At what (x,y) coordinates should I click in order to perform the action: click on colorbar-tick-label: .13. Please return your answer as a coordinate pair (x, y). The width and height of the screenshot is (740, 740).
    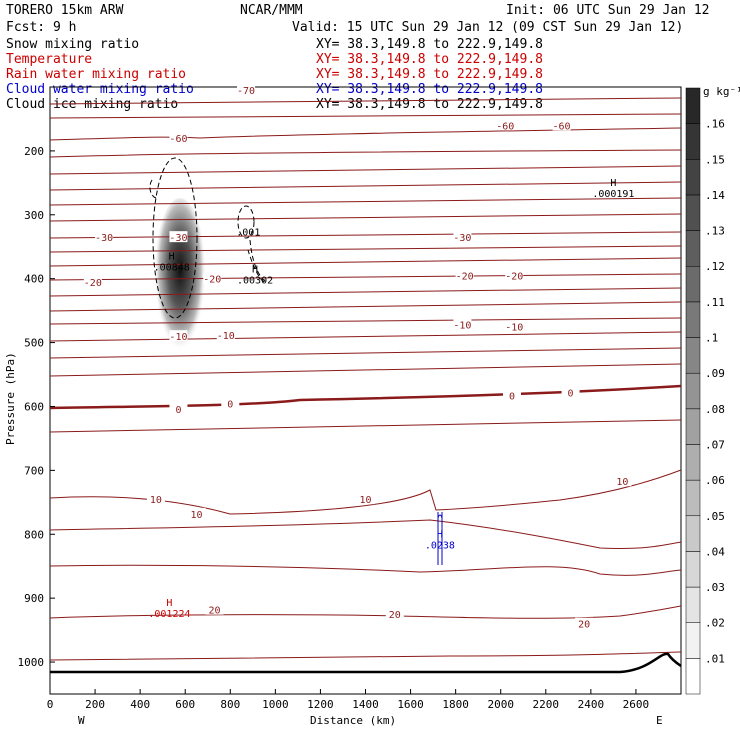
    Looking at the image, I should click on (715, 231).